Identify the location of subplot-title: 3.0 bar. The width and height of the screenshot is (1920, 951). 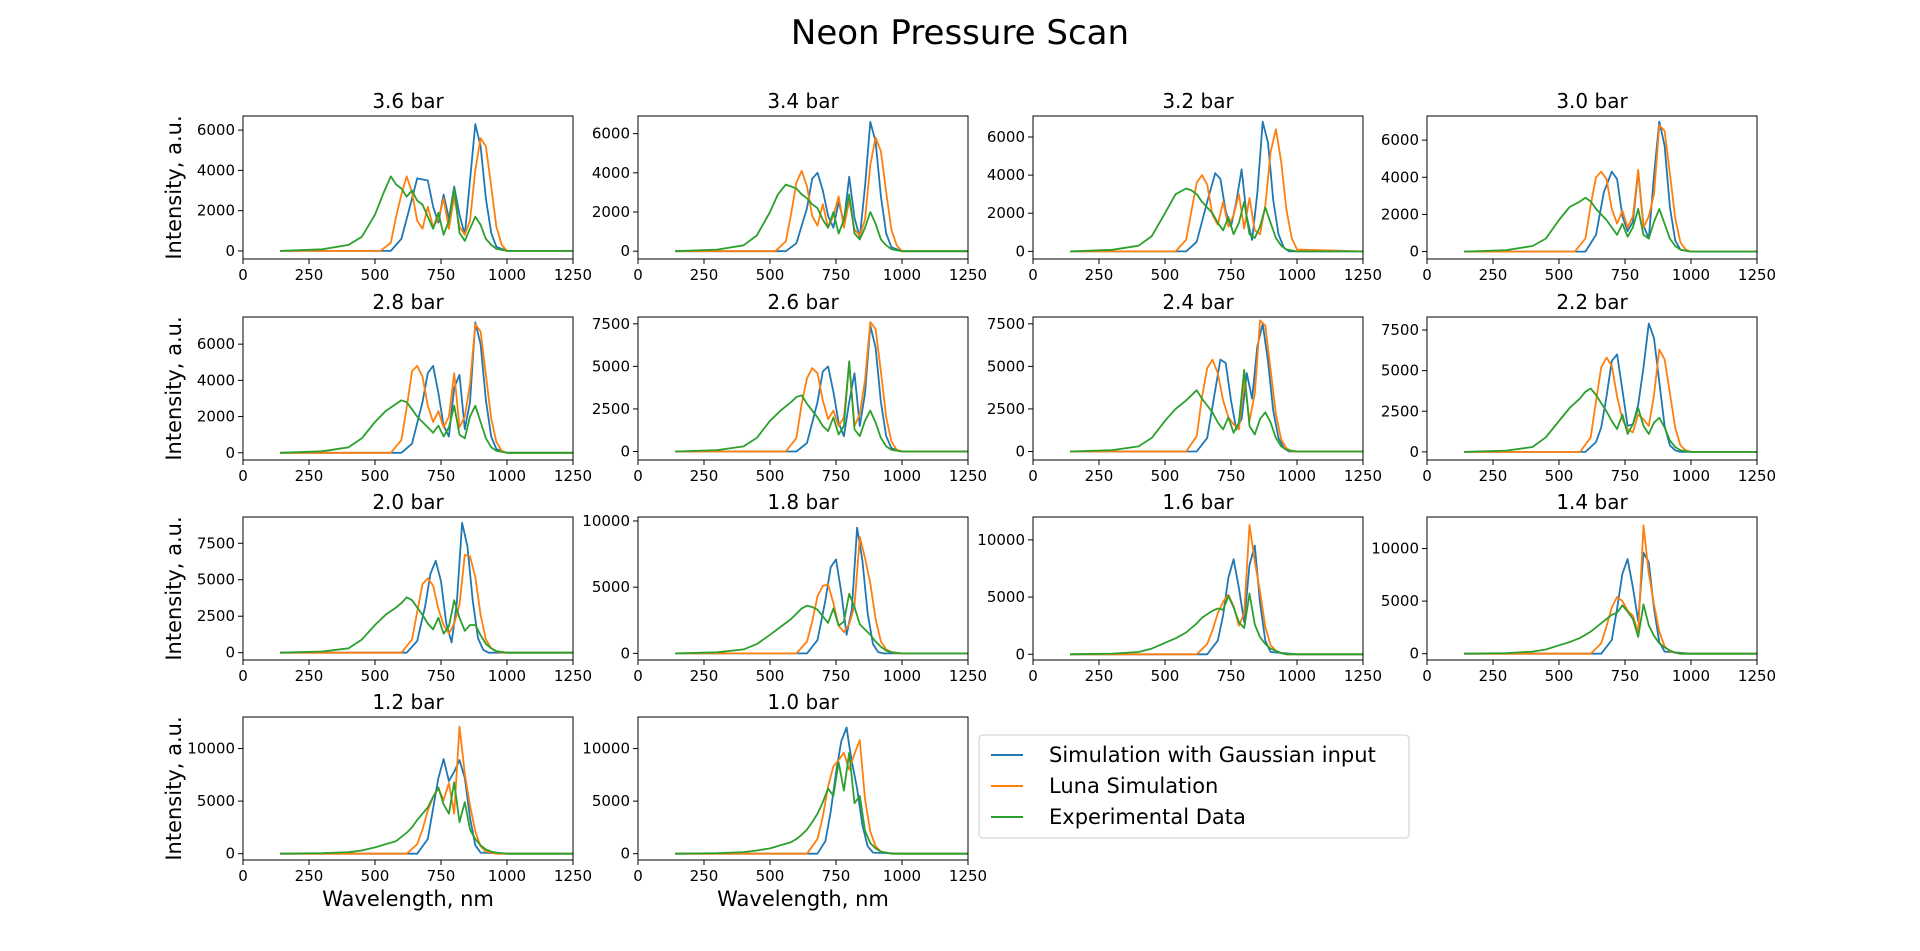
(1592, 101).